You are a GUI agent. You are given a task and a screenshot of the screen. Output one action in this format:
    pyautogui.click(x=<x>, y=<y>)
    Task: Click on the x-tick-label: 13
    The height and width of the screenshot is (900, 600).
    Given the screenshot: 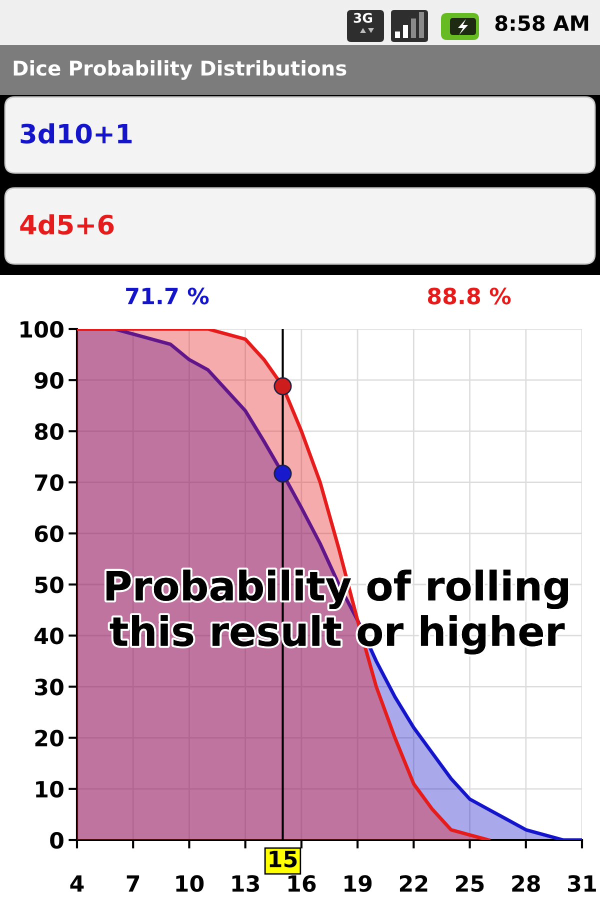 What is the action you would take?
    pyautogui.click(x=246, y=883)
    